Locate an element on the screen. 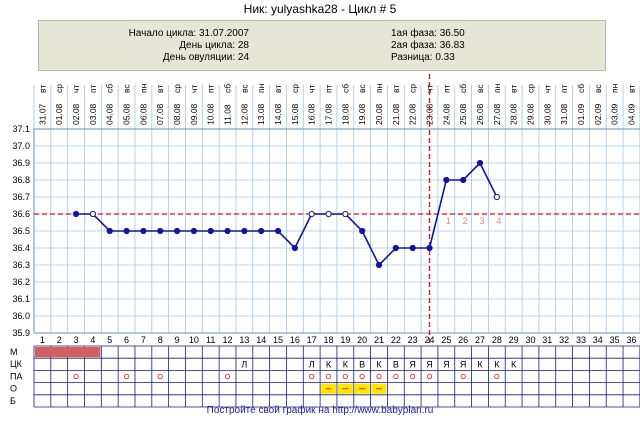  day-number-label: 31 is located at coordinates (547, 340).